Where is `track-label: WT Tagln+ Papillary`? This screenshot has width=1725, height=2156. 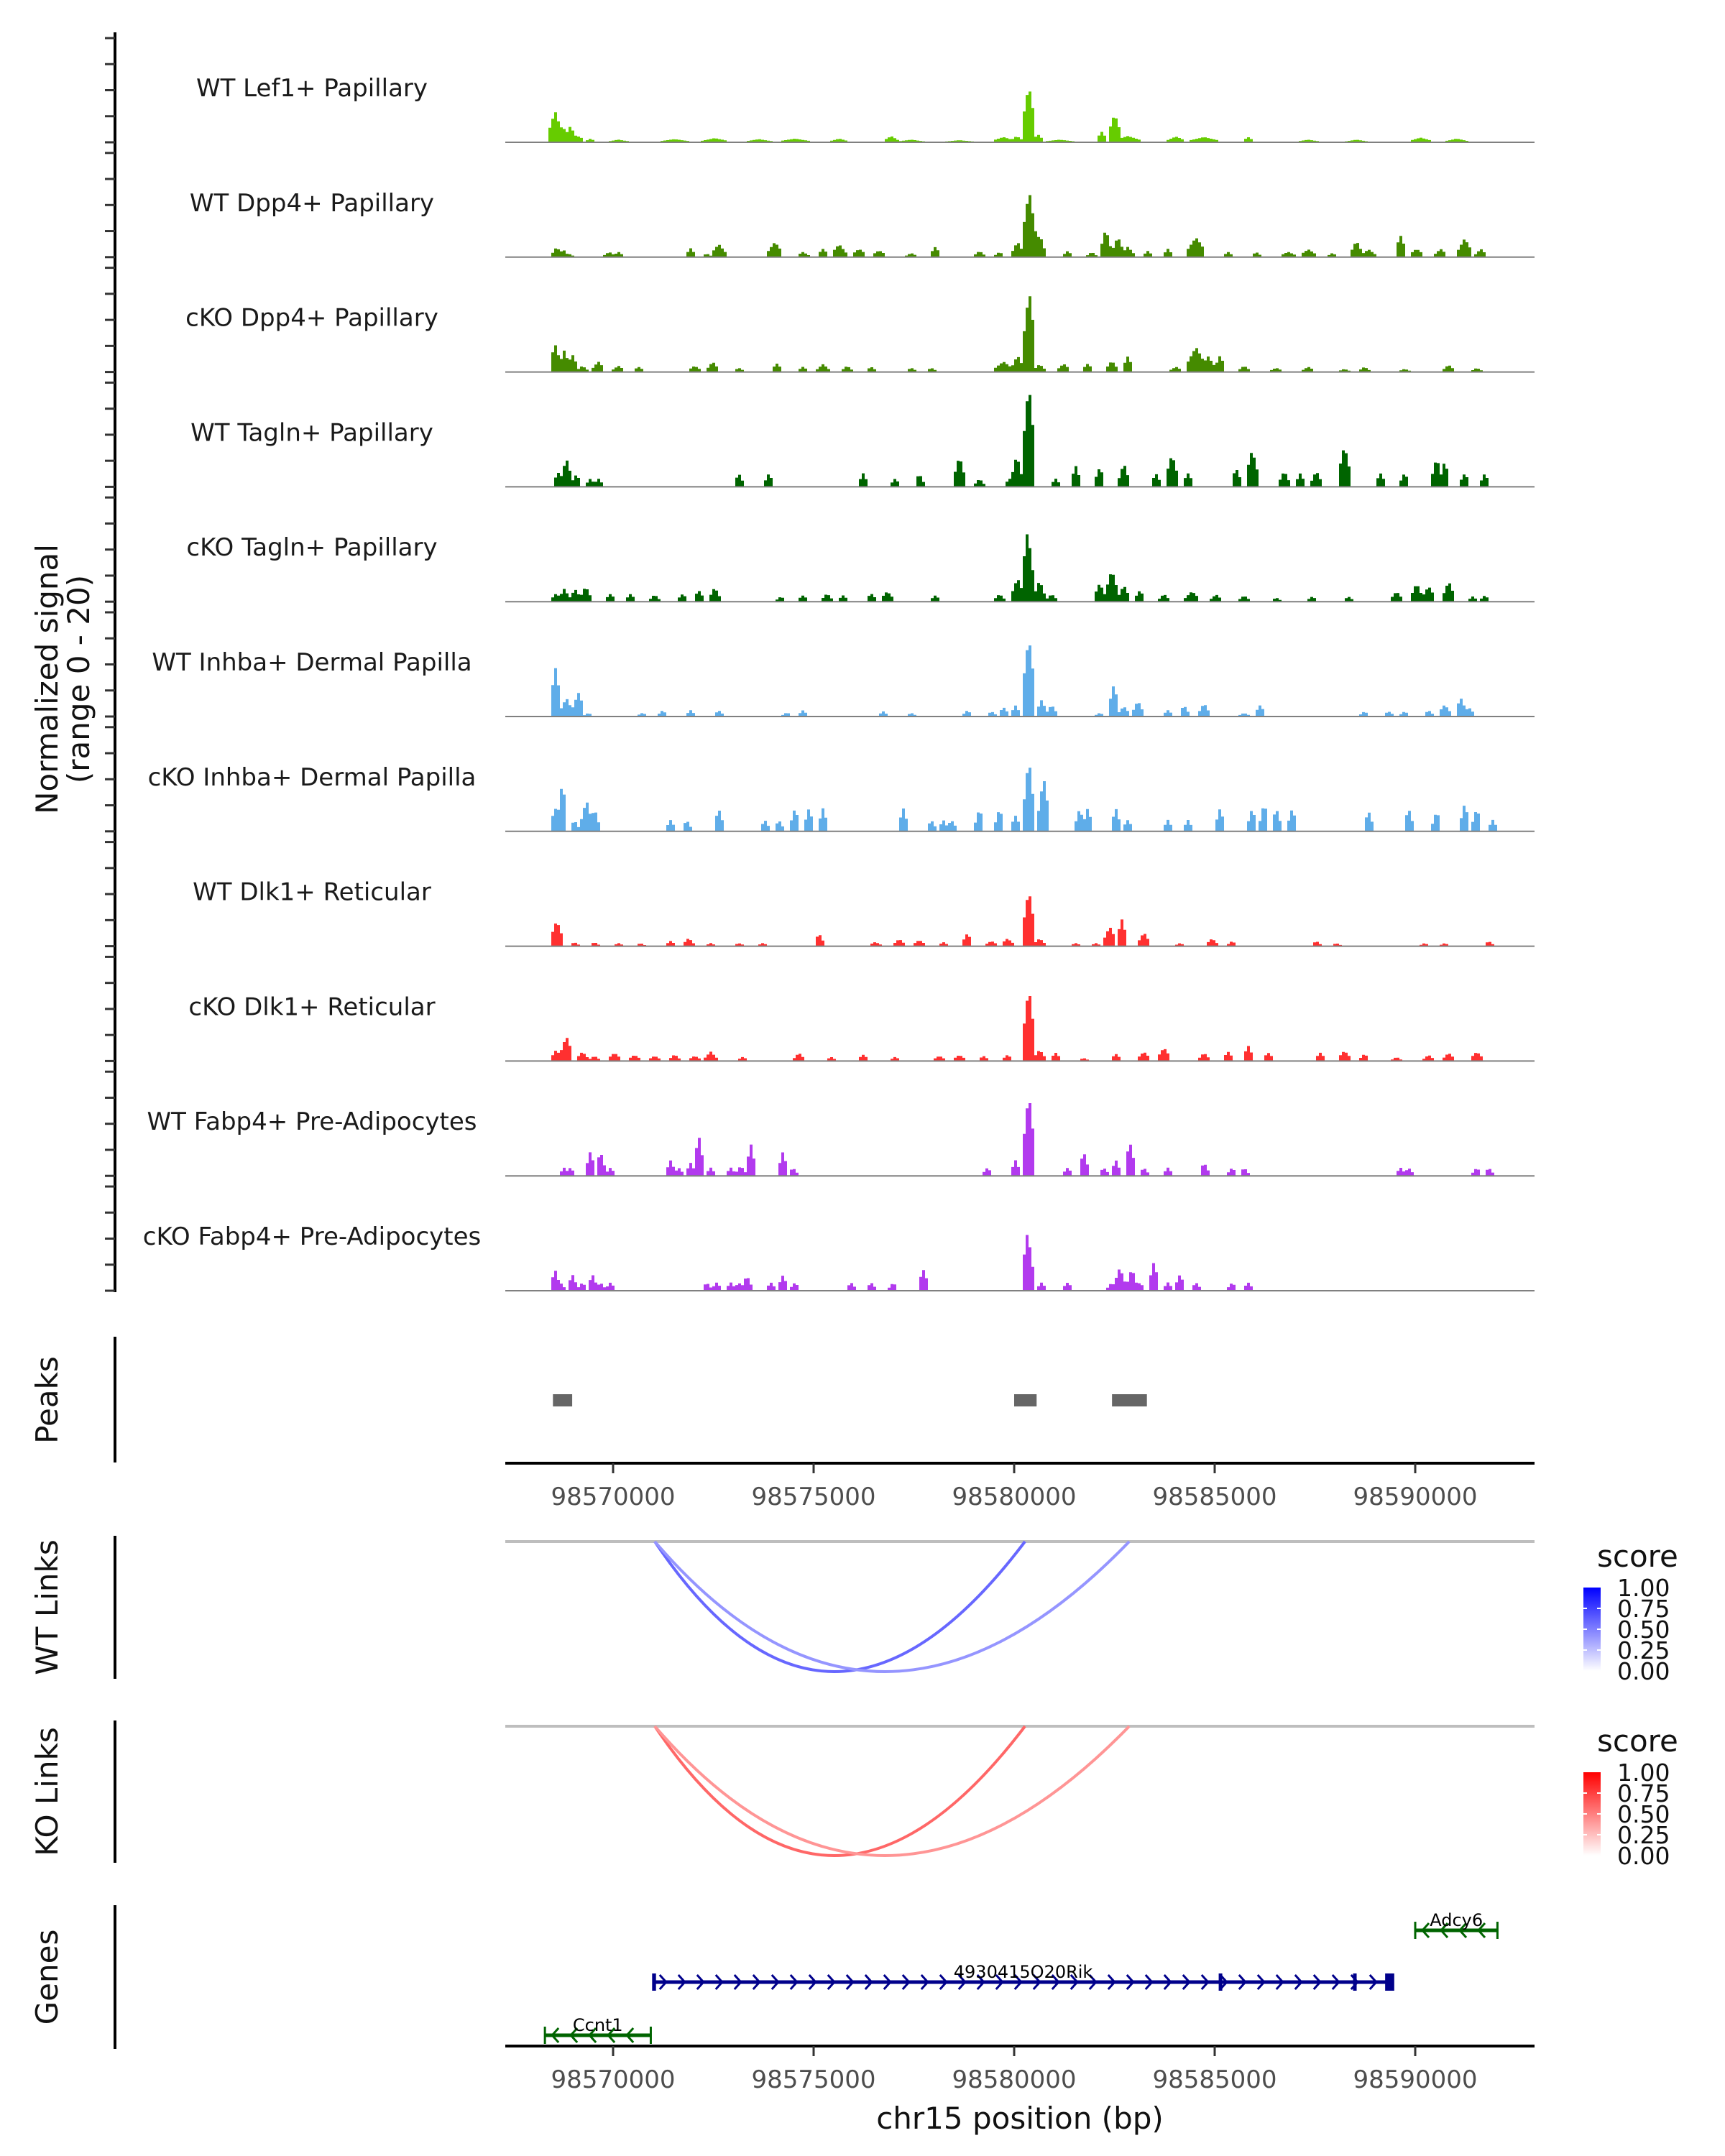 track-label: WT Tagln+ Papillary is located at coordinates (311, 432).